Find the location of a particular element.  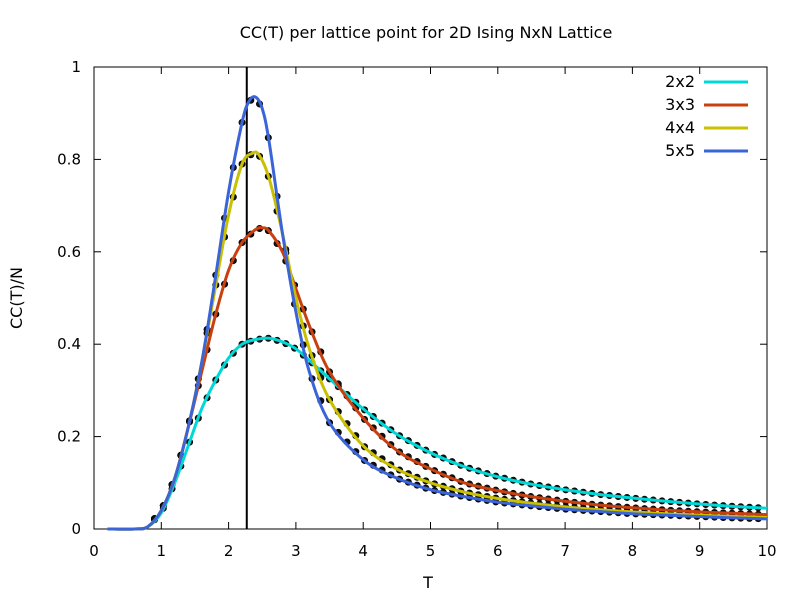

x-tick-label: 1 is located at coordinates (162, 551).